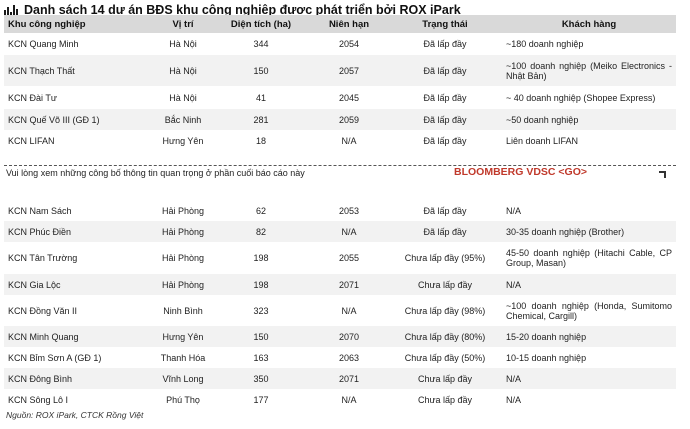  Describe the element at coordinates (349, 210) in the screenshot. I see `cell-term: 2053` at that location.